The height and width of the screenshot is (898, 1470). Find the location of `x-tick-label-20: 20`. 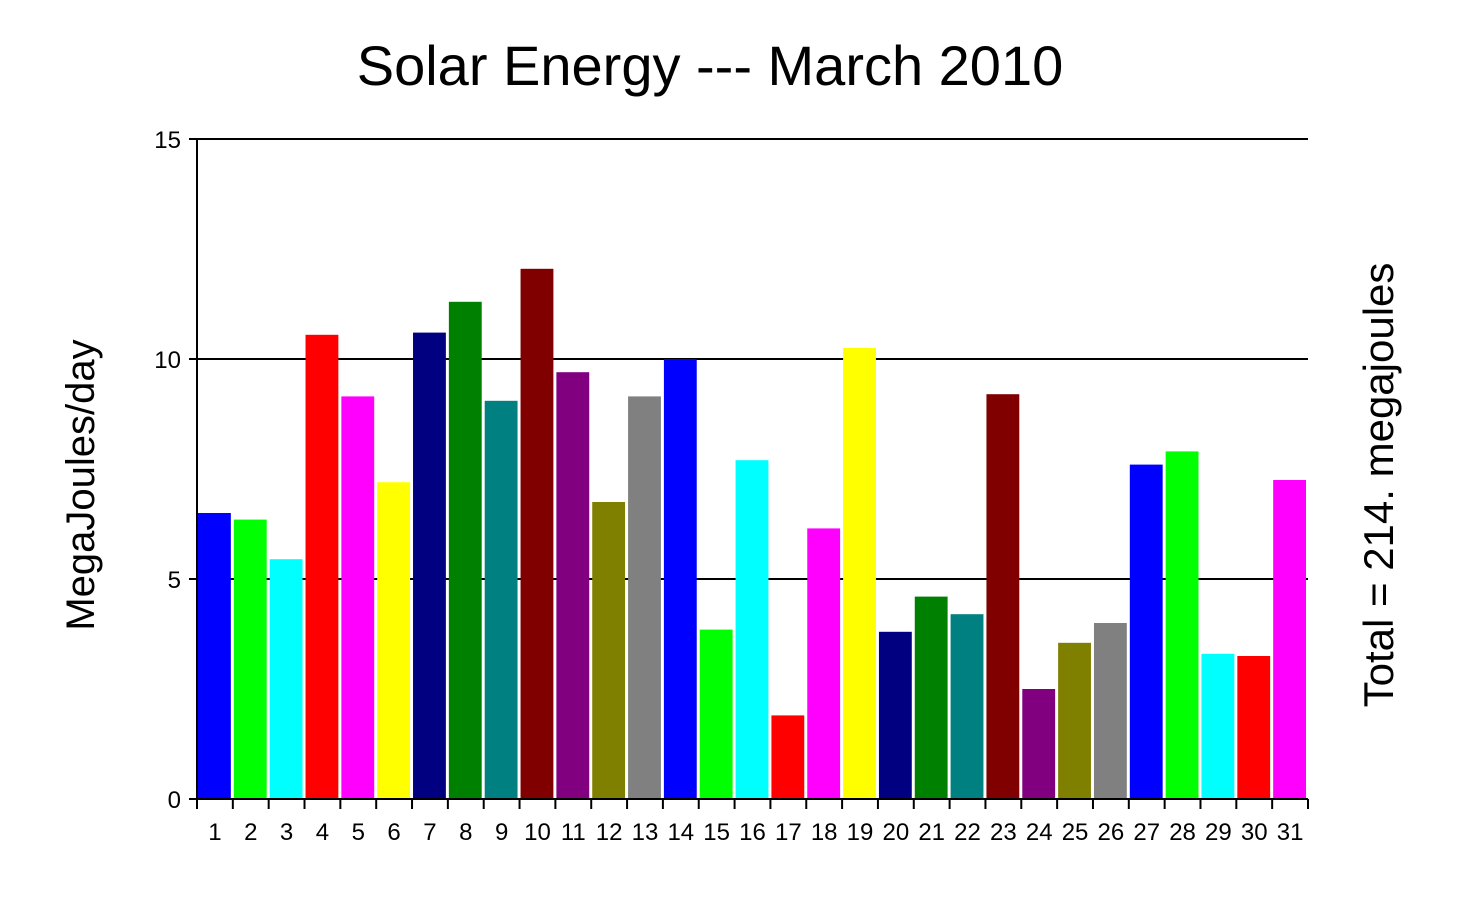

x-tick-label-20: 20 is located at coordinates (895, 832).